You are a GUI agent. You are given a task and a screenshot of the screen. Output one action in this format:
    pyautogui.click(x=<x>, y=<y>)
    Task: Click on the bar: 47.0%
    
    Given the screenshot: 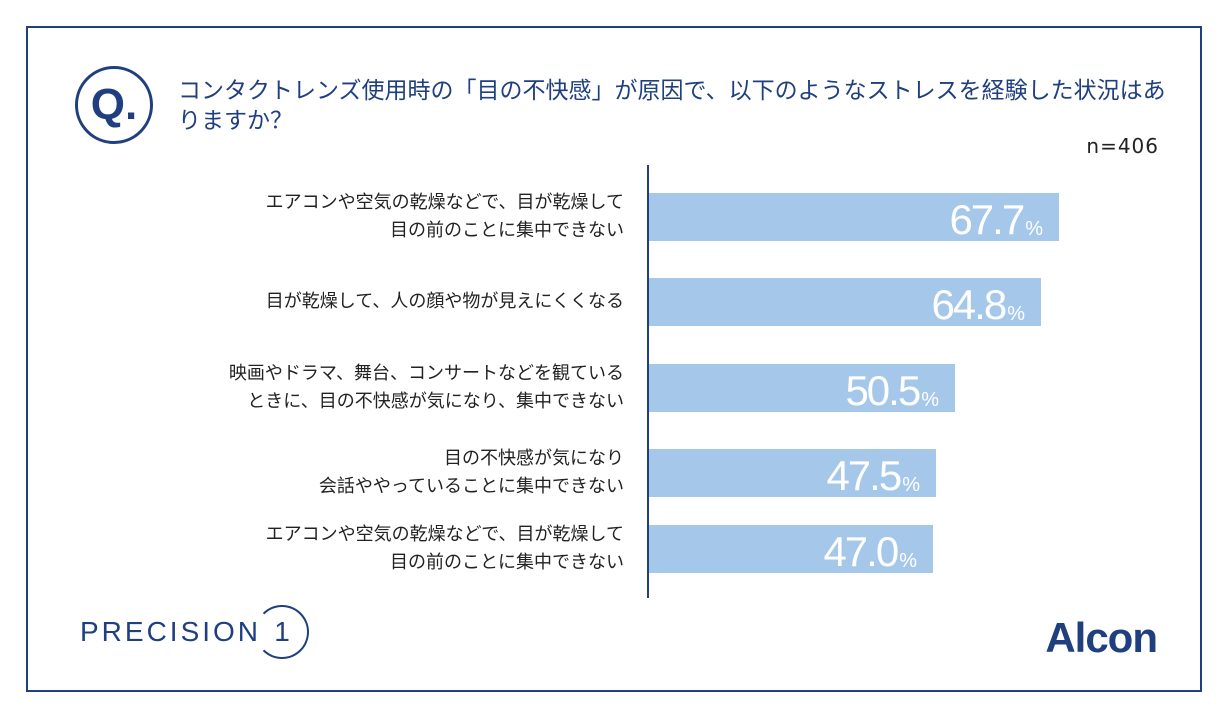 What is the action you would take?
    pyautogui.click(x=791, y=549)
    